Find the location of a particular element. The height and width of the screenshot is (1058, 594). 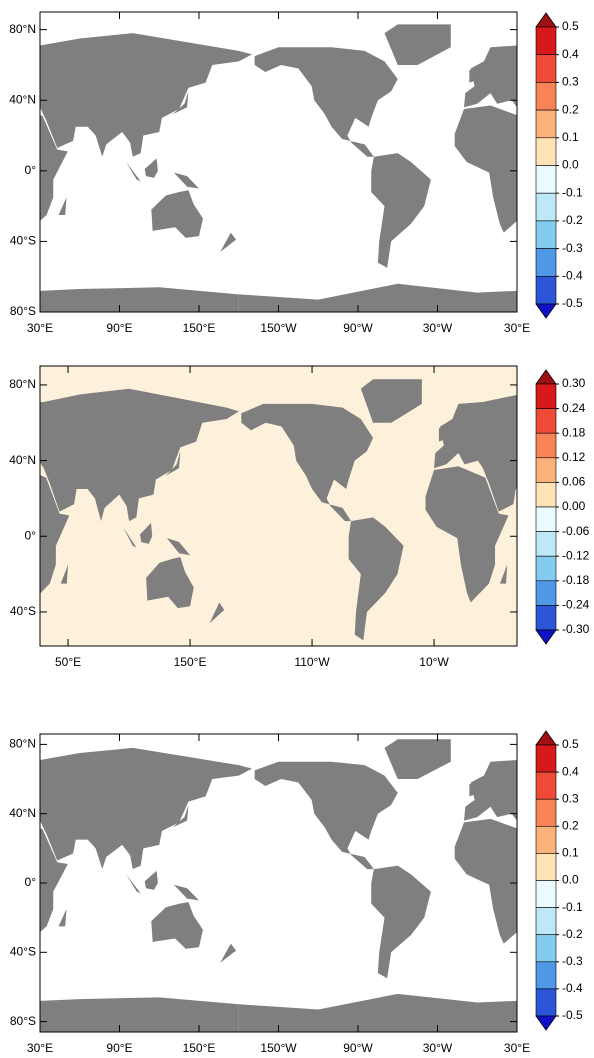

x-tick-label: 110°W is located at coordinates (312, 662).